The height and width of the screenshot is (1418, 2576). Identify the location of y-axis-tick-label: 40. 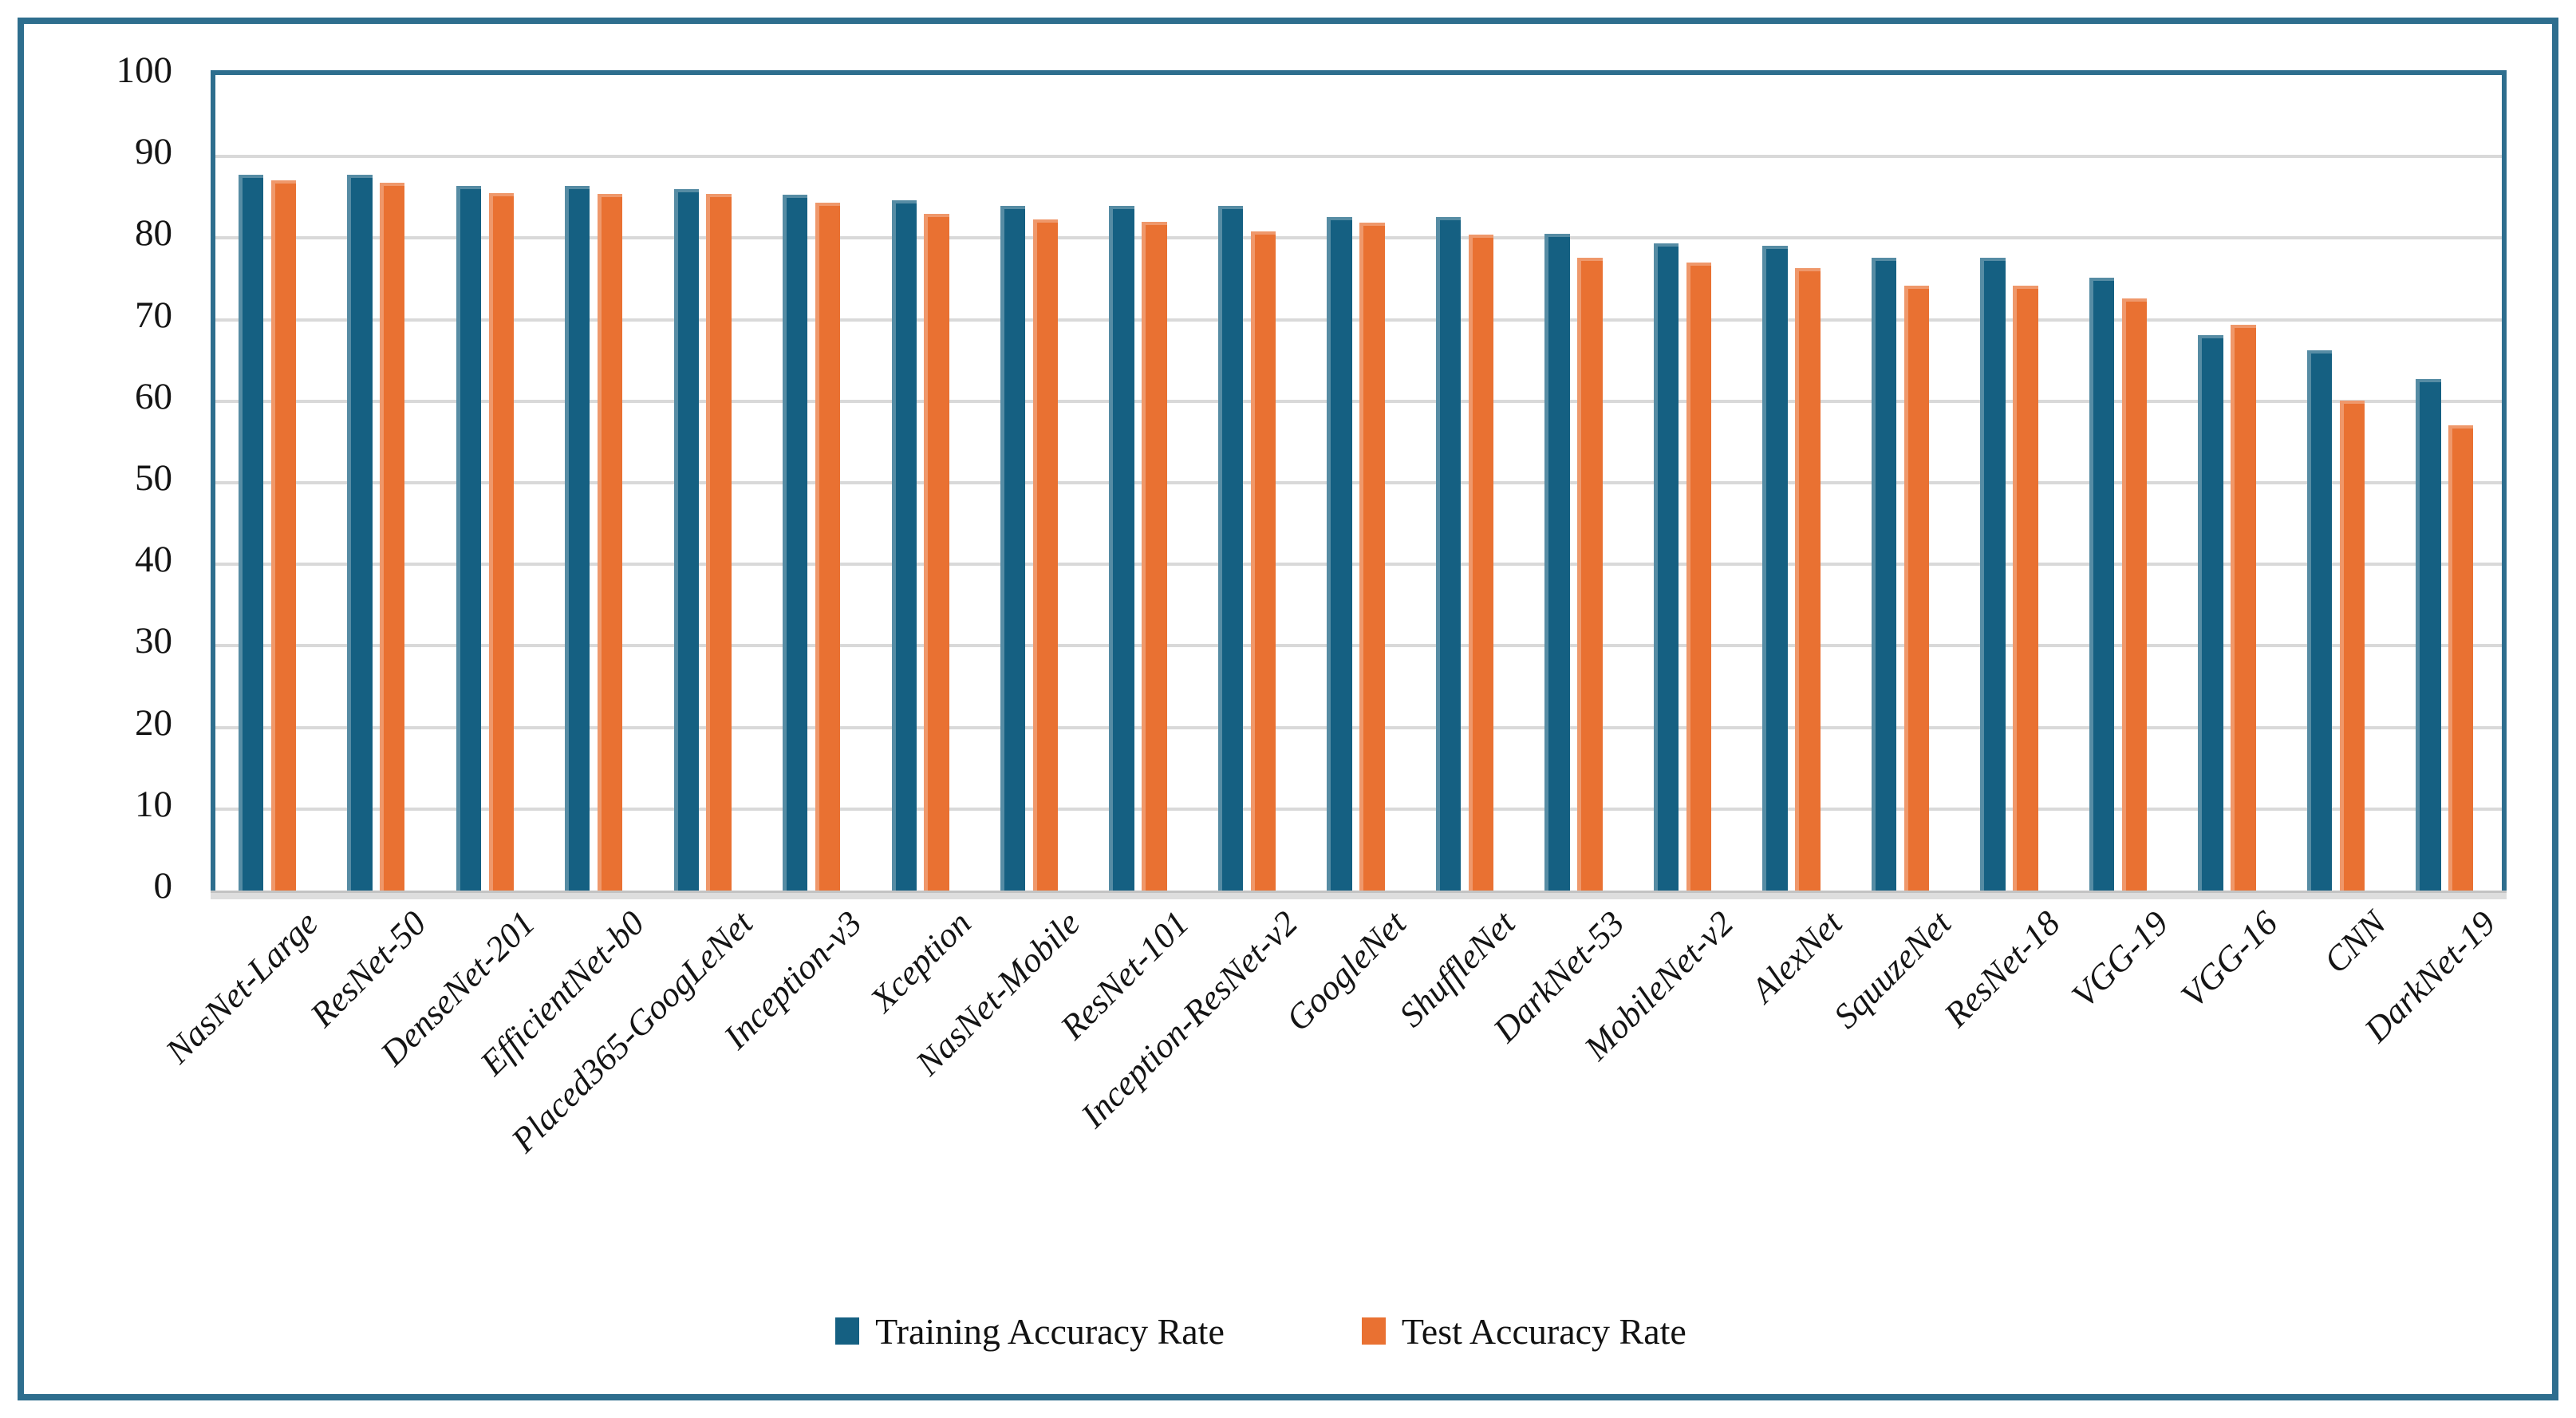
(153, 560).